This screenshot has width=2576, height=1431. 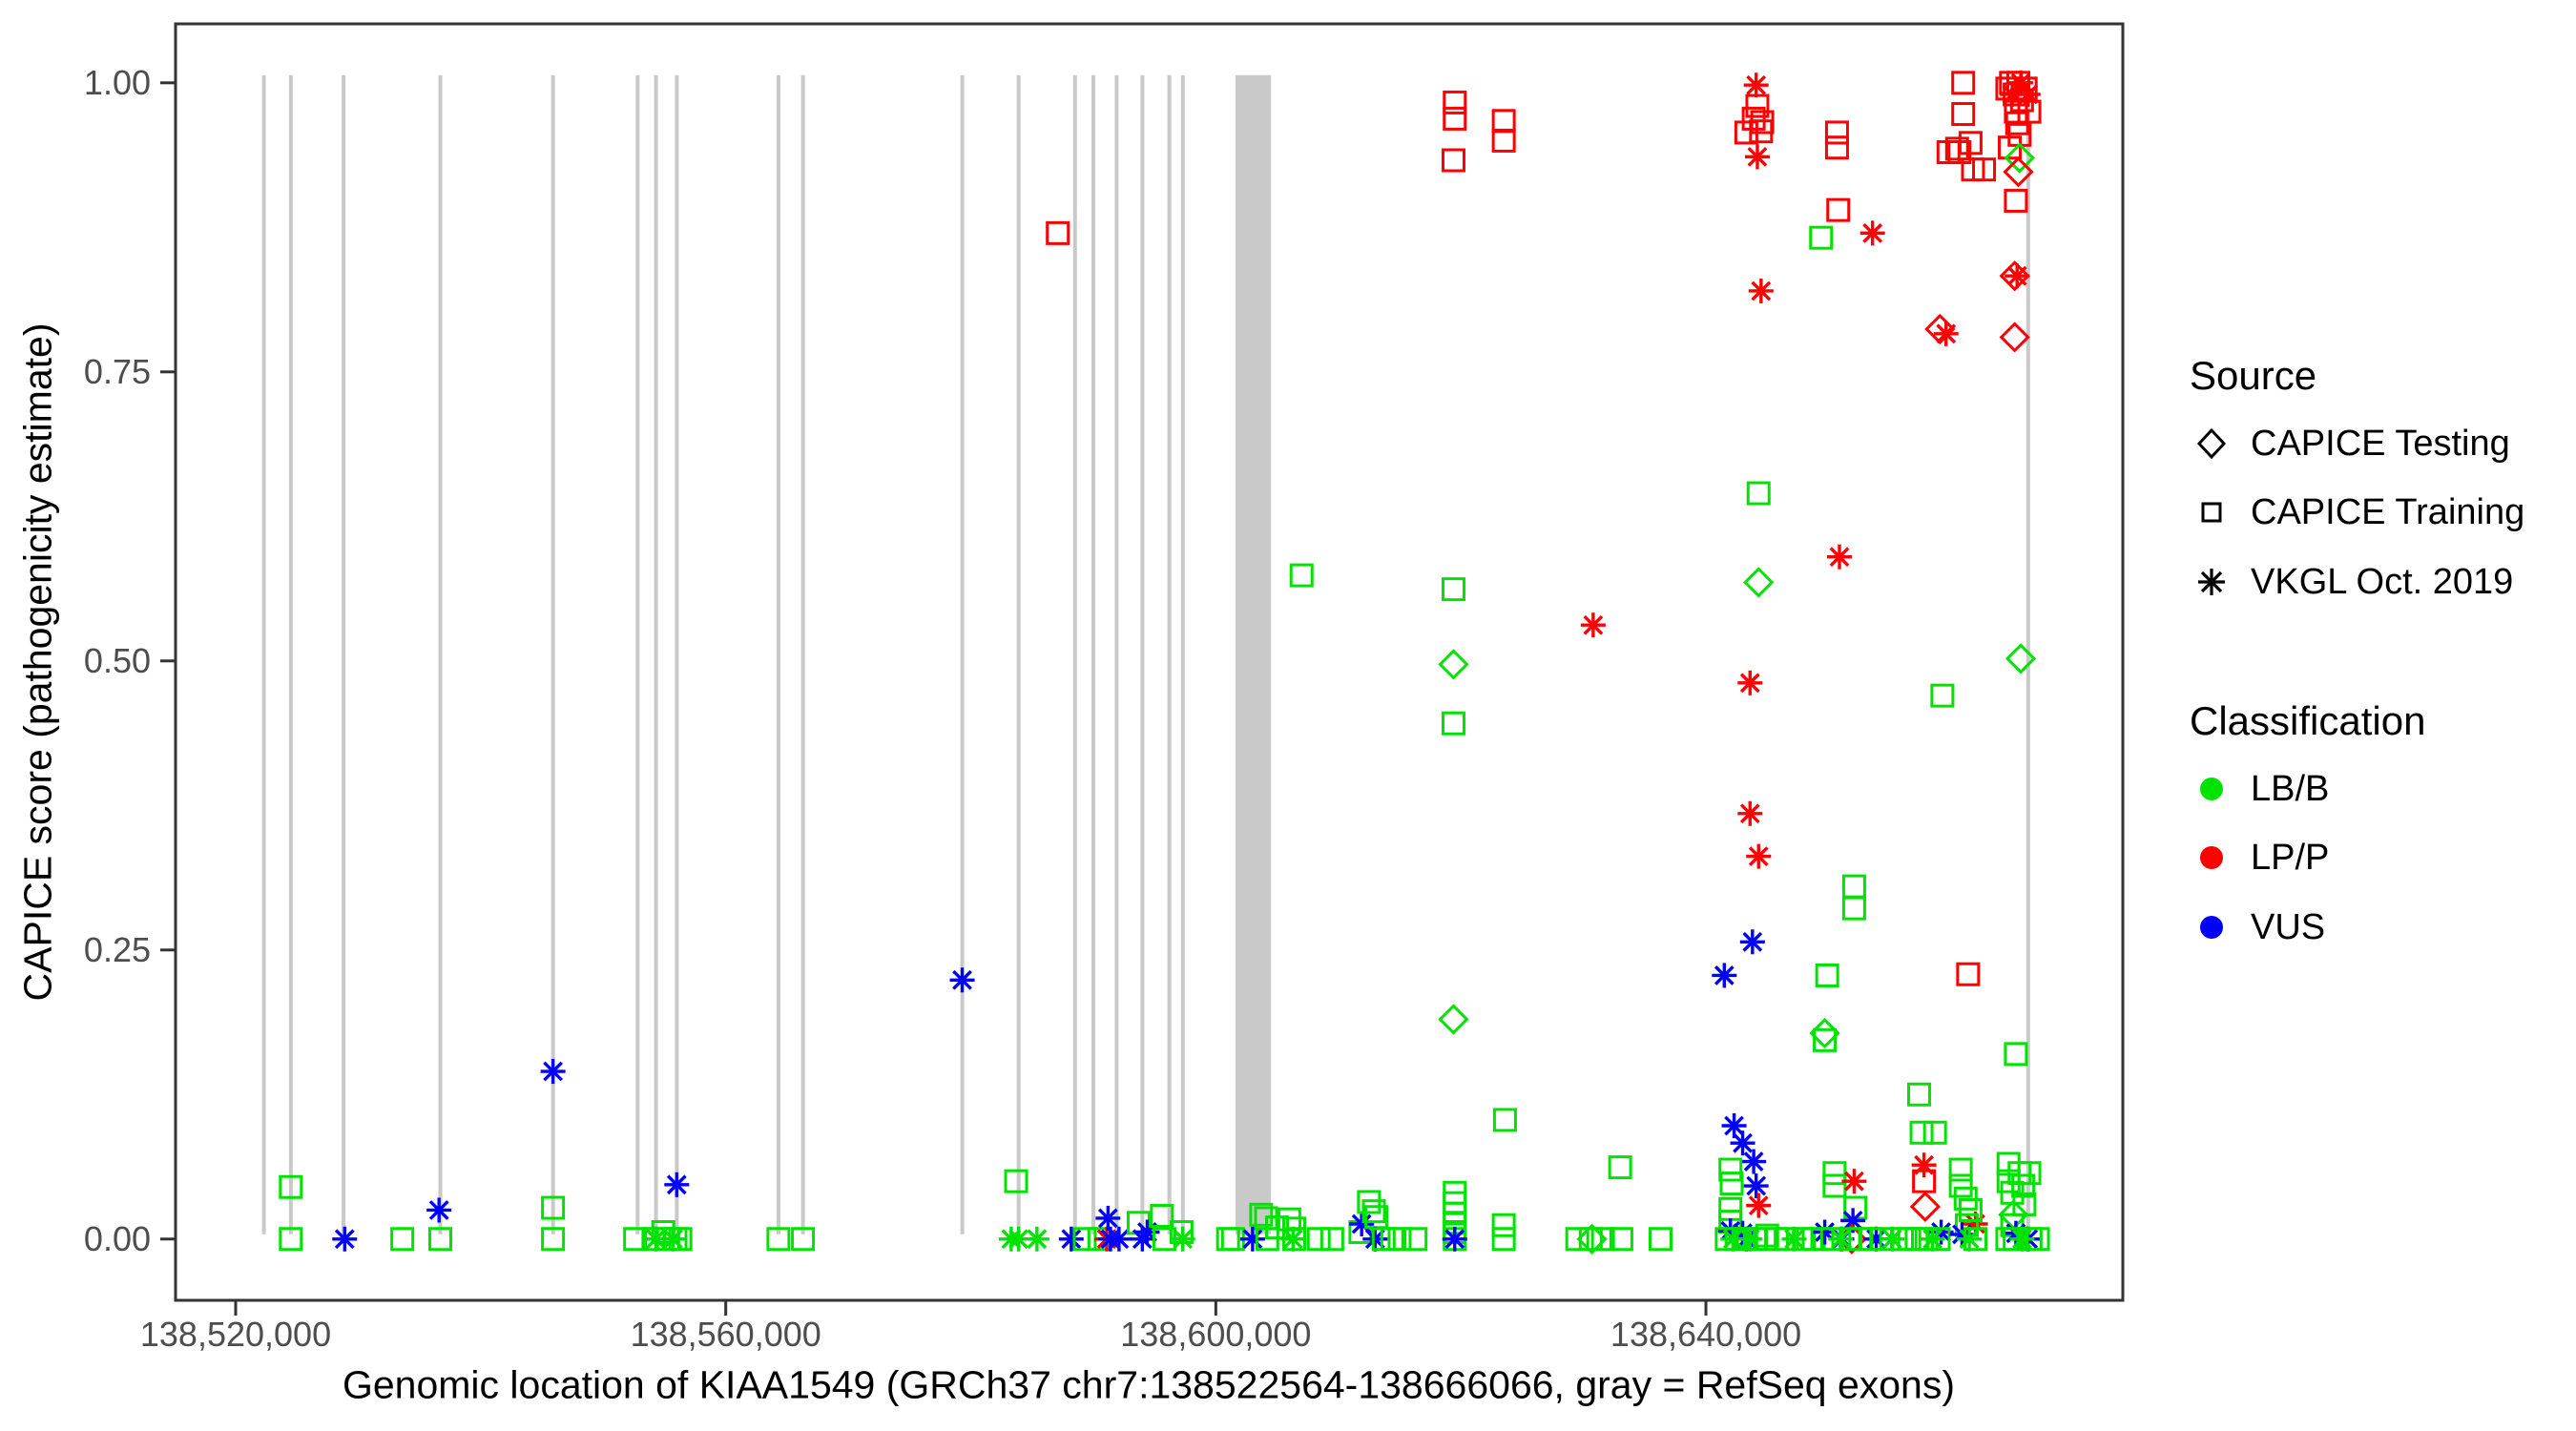 I want to click on y-axis-tick-label: 0.75, so click(x=117, y=371).